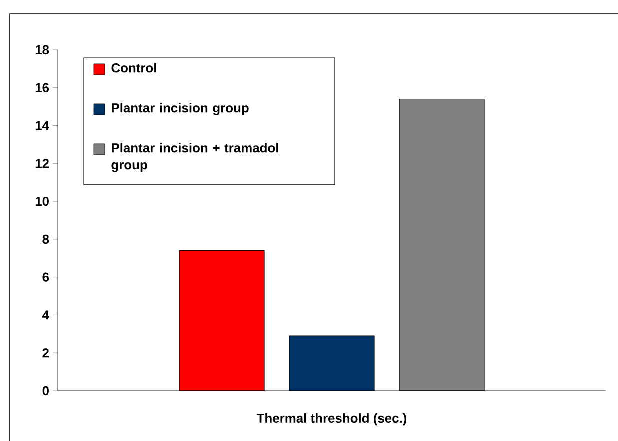  Describe the element at coordinates (46, 239) in the screenshot. I see `y-tick-label: 8` at that location.